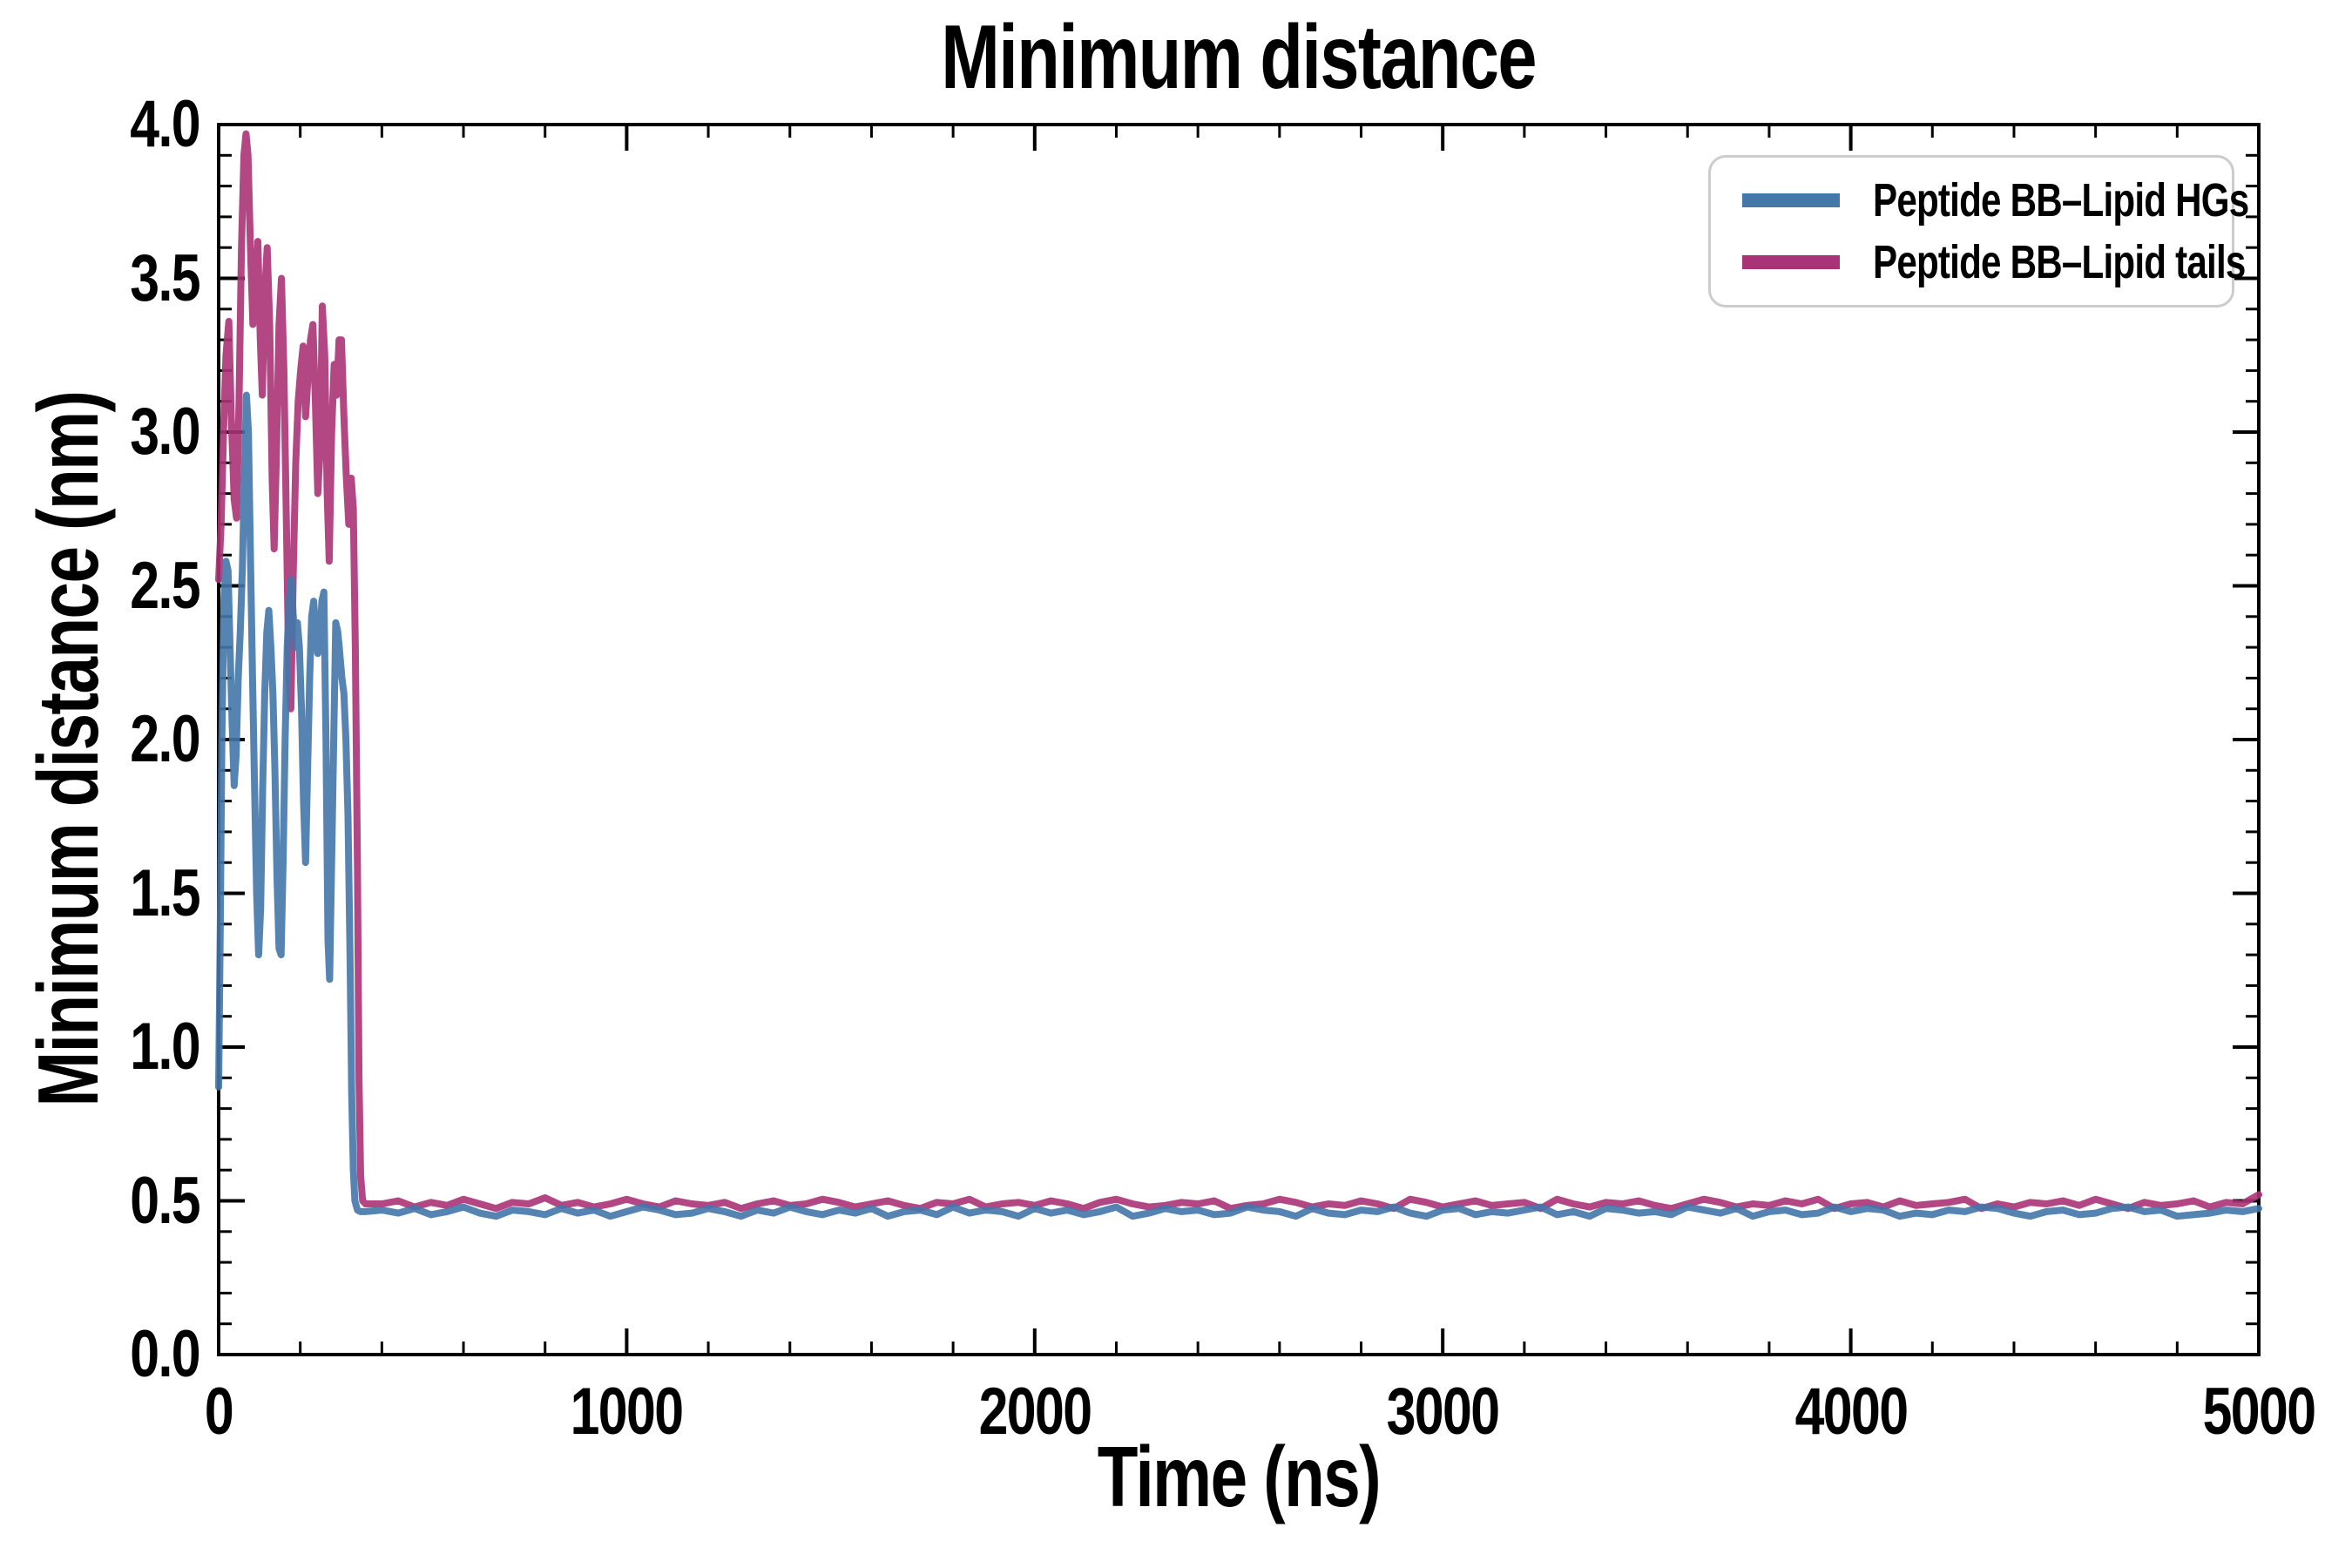 The image size is (2352, 1568). I want to click on y-tick-label: 2.0, so click(165, 739).